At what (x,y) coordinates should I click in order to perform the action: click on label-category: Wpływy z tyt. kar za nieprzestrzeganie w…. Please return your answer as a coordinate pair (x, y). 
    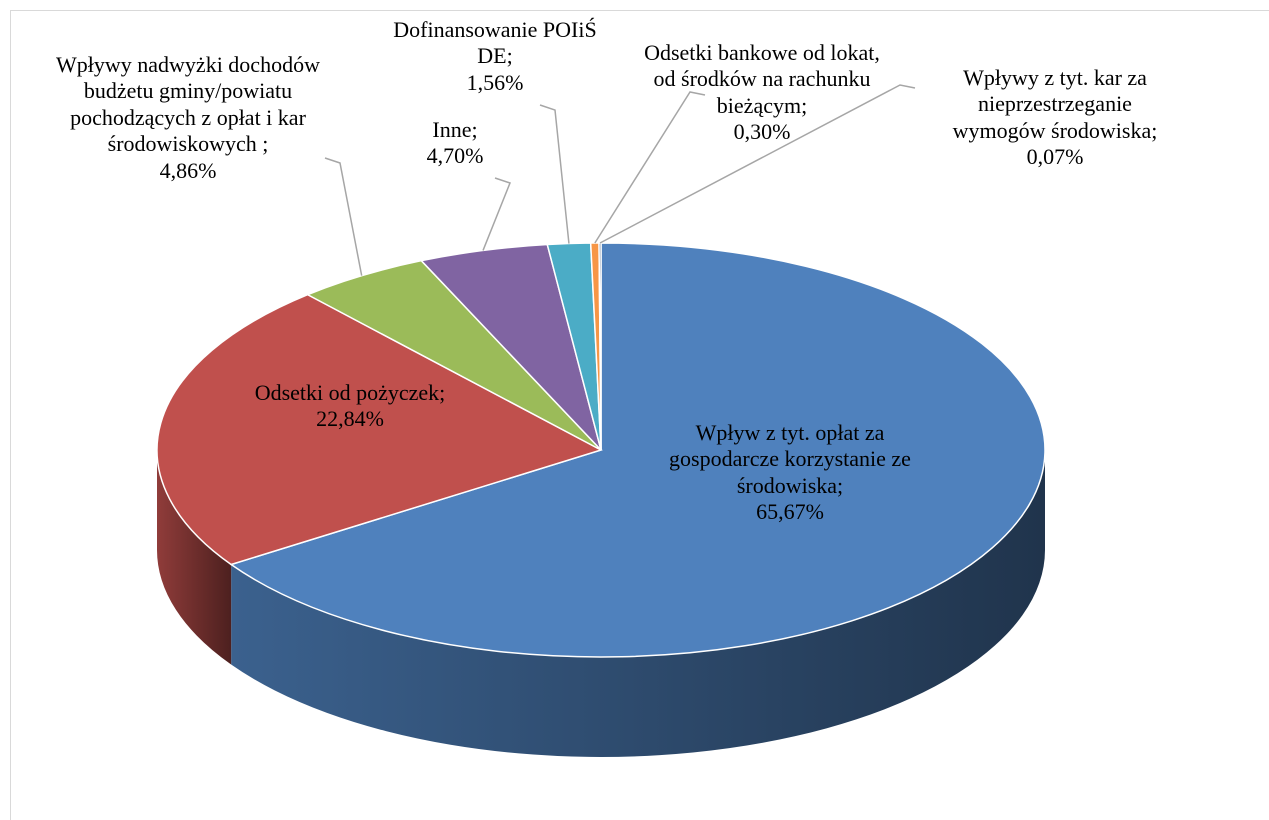
    Looking at the image, I should click on (1055, 104).